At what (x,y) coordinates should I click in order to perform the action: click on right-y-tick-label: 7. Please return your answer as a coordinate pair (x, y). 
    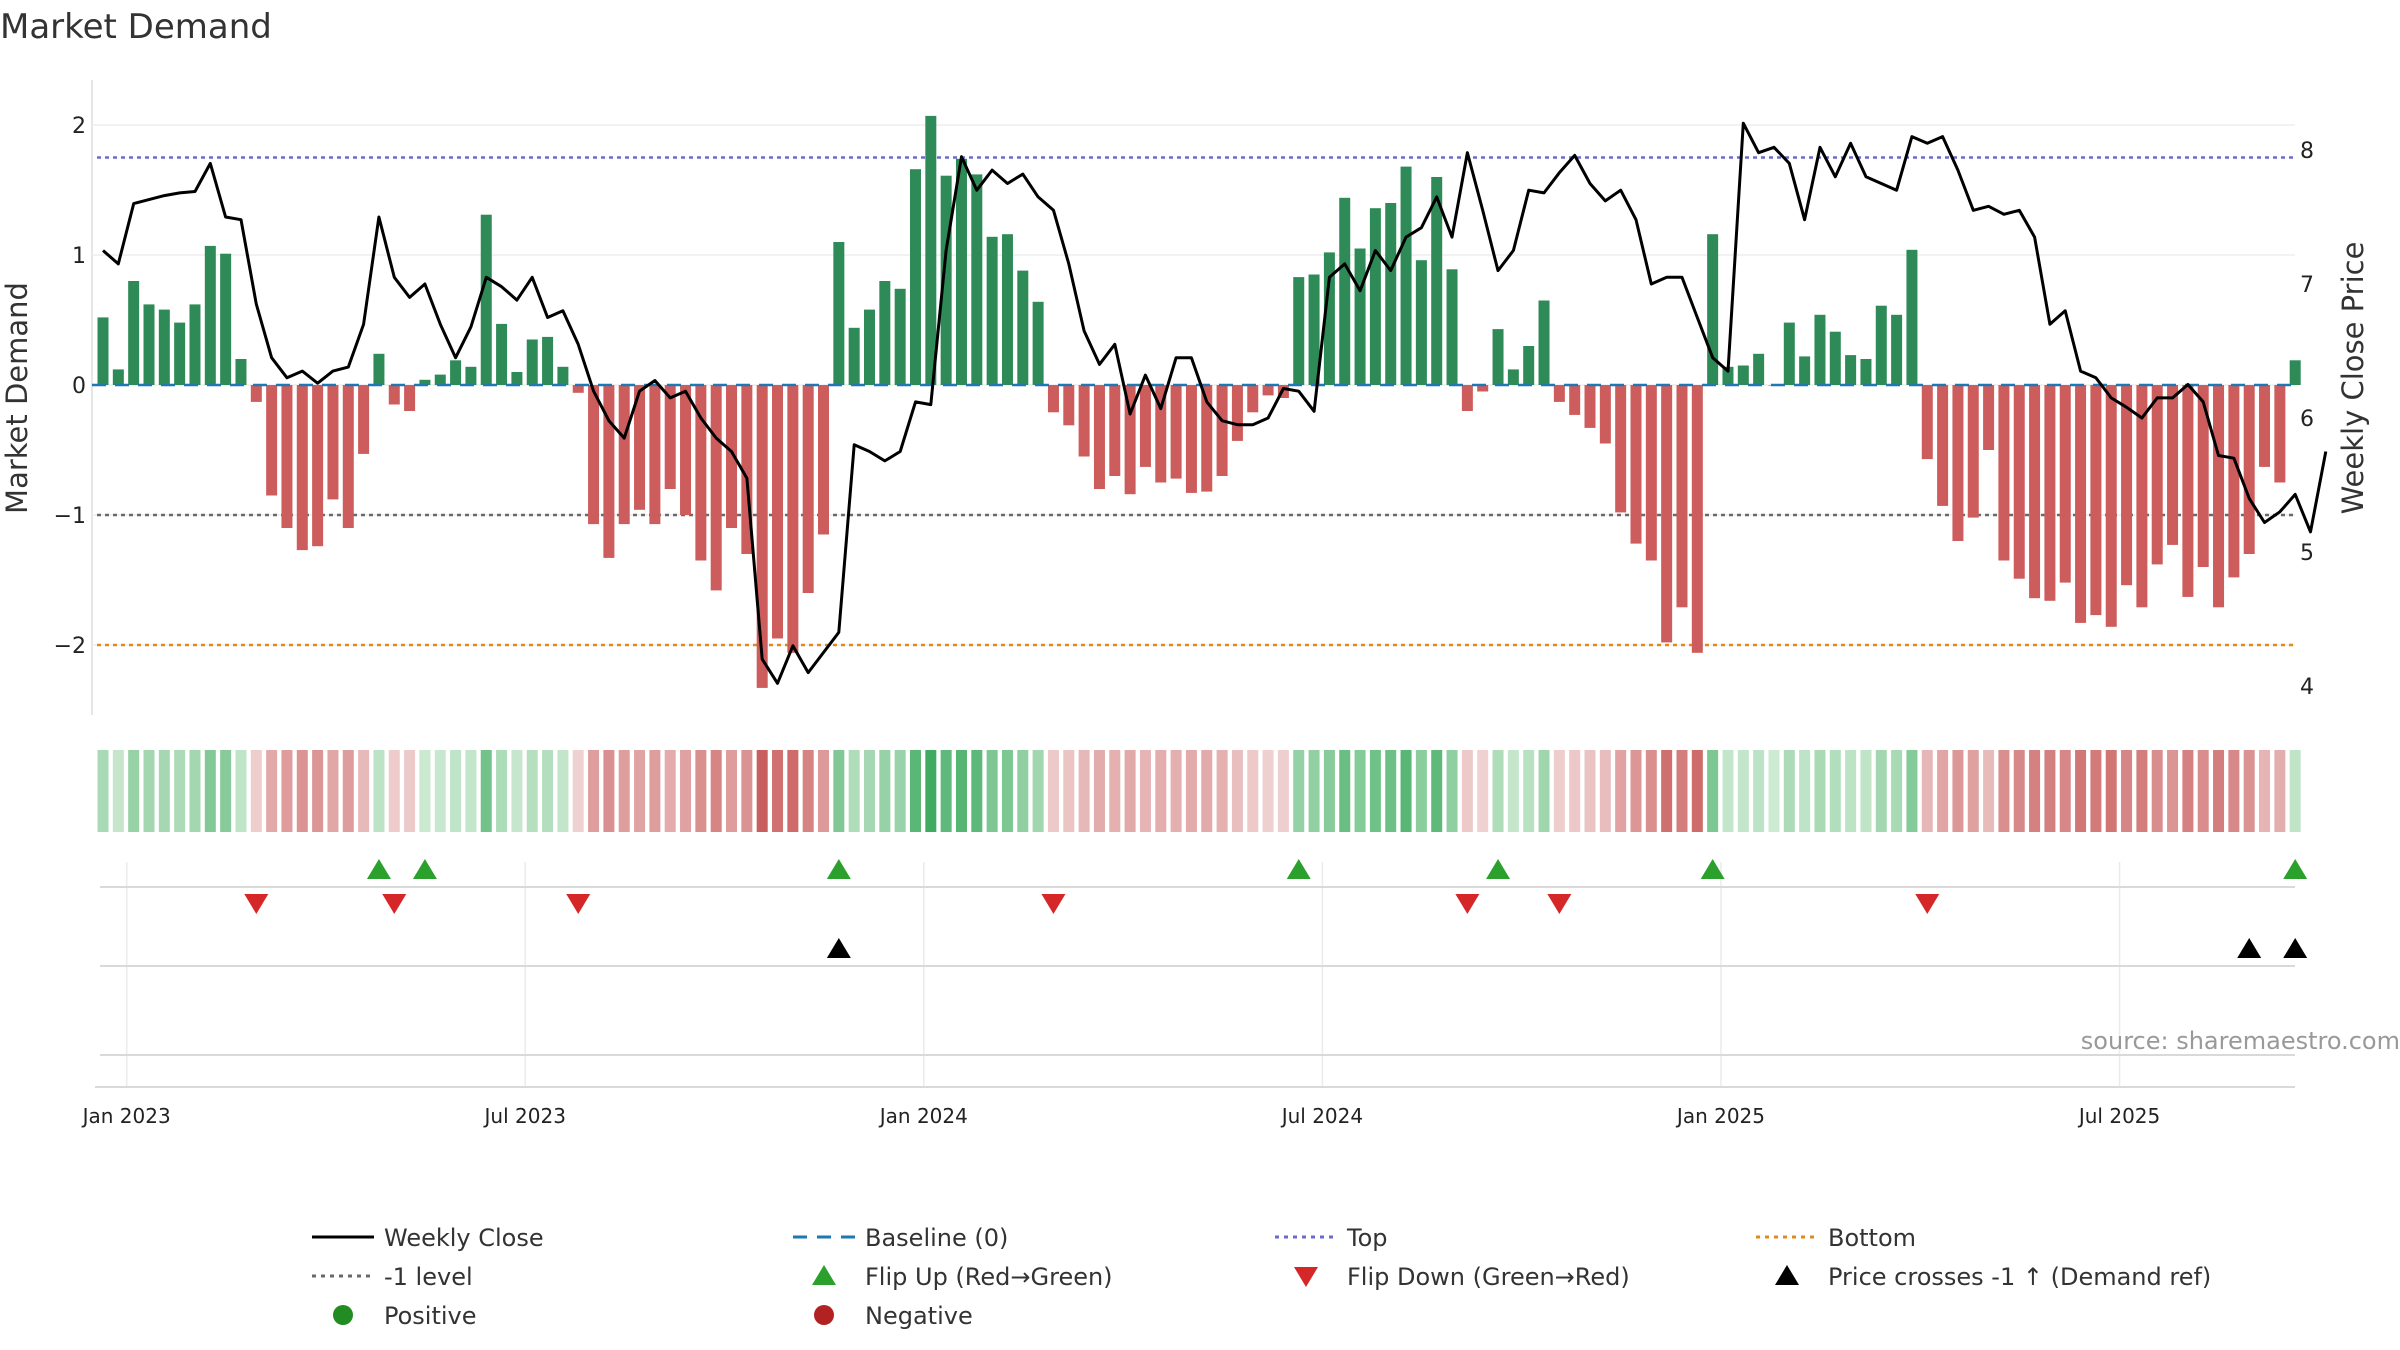
    Looking at the image, I should click on (2307, 285).